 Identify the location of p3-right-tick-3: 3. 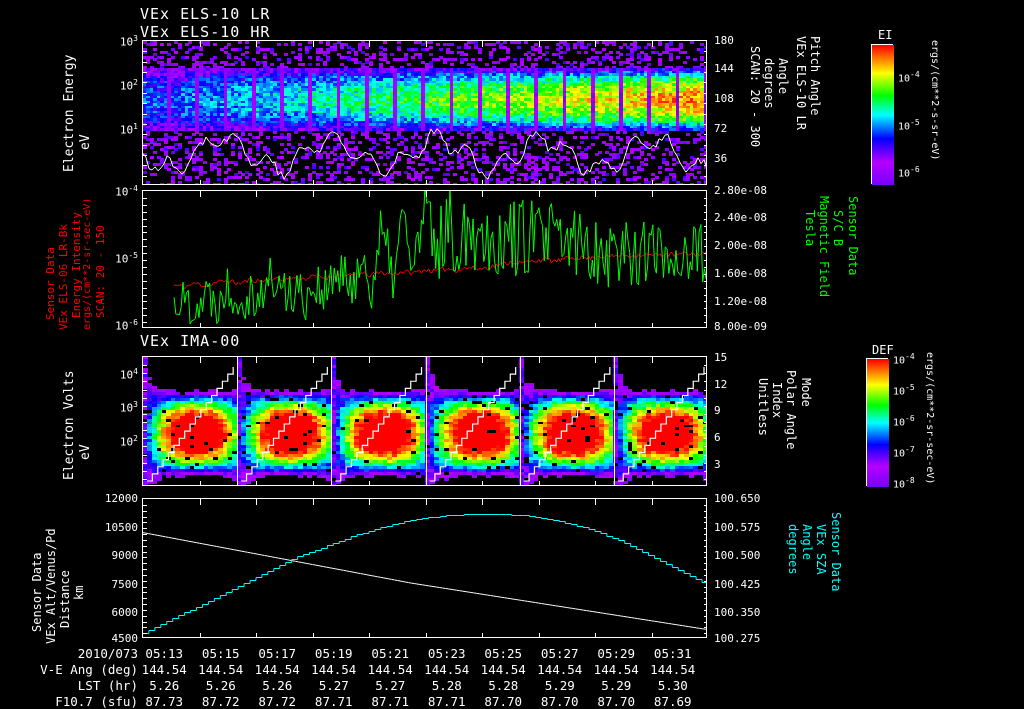
(717, 464).